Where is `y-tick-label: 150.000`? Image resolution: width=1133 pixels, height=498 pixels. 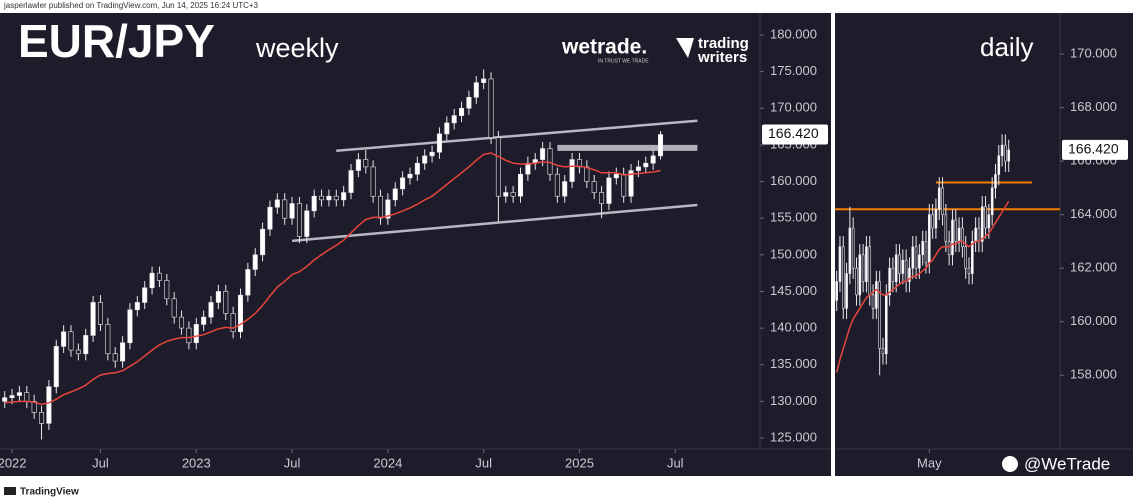
y-tick-label: 150.000 is located at coordinates (793, 253).